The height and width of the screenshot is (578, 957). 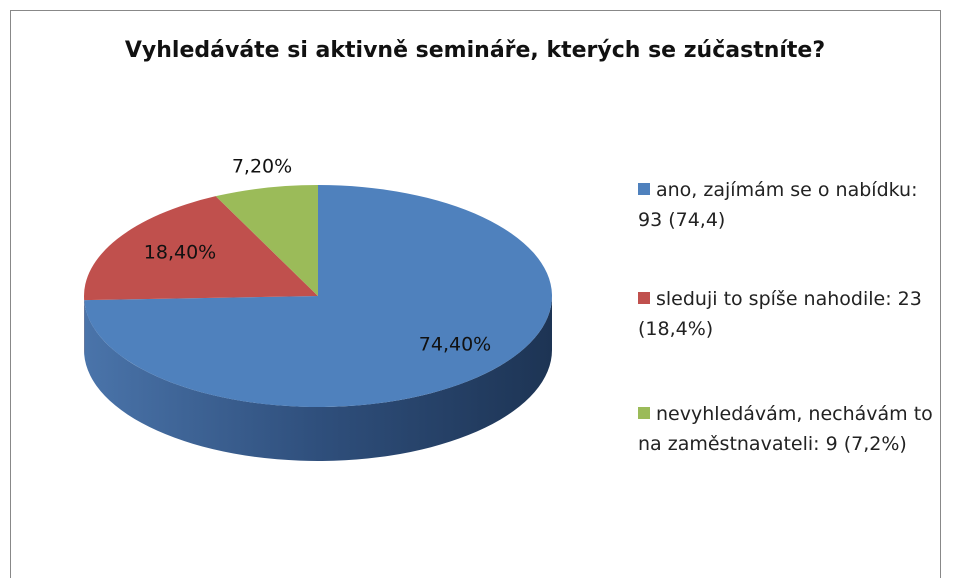 I want to click on legend-label: sleduji to spíše nahodile: 23 (18,4%), so click(x=780, y=314).